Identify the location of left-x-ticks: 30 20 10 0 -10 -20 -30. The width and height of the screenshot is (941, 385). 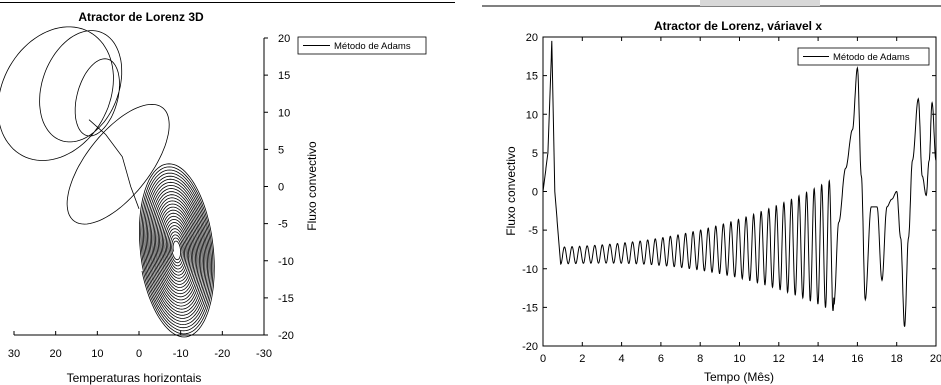
(140, 345).